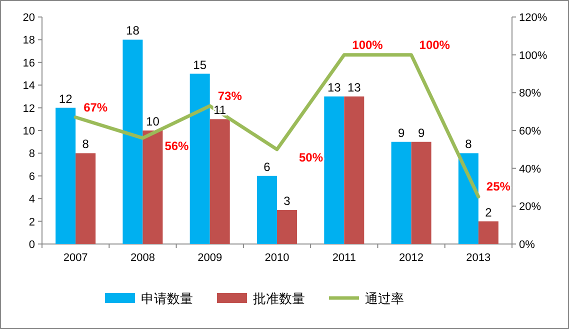 This screenshot has height=329, width=569. I want to click on y-tick-label: 6, so click(31, 176).